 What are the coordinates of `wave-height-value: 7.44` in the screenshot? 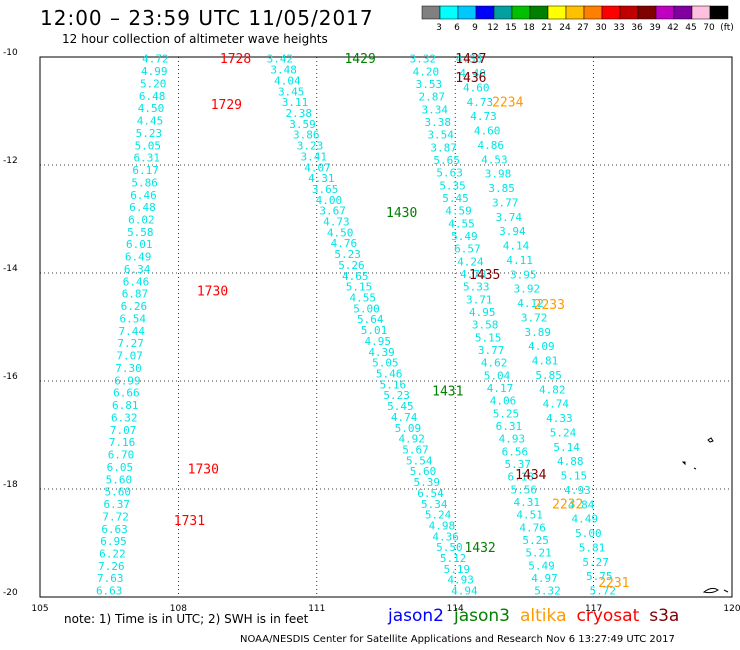 It's located at (131, 331).